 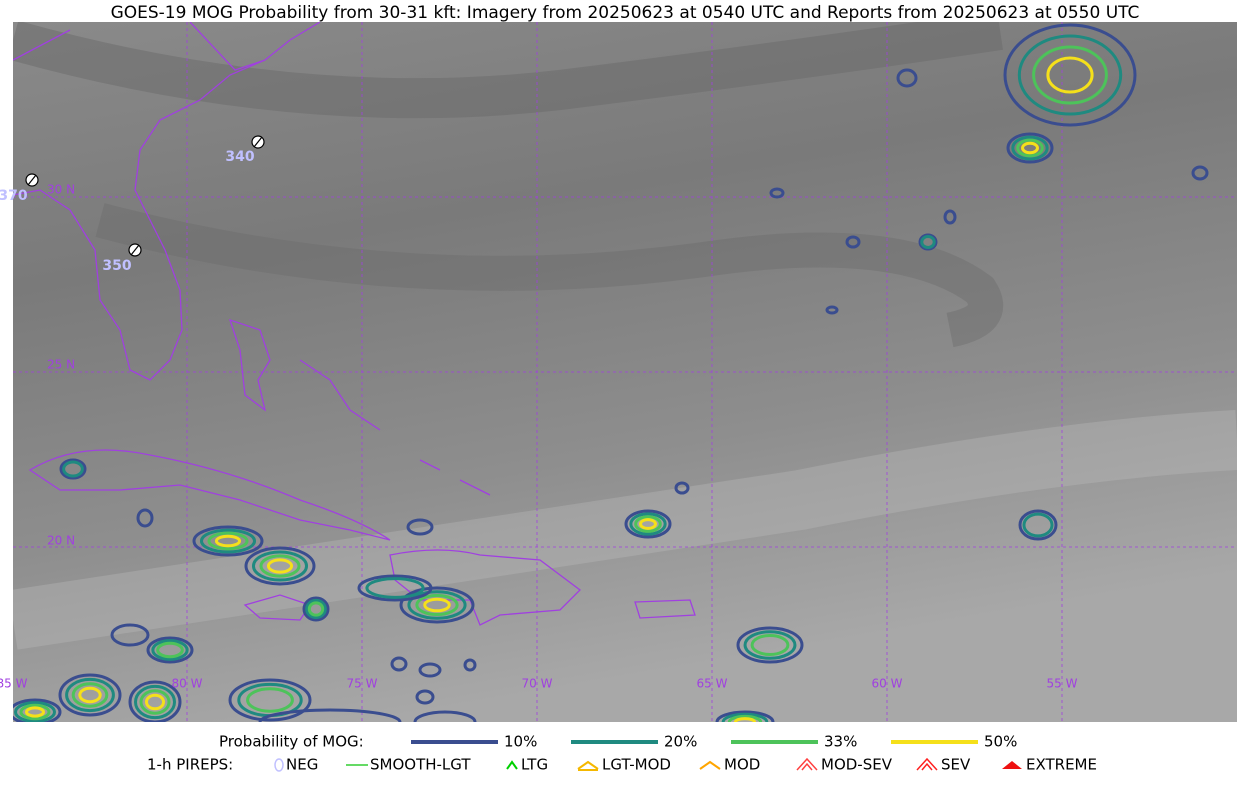 I want to click on legend-label: 50%, so click(x=1000, y=742).